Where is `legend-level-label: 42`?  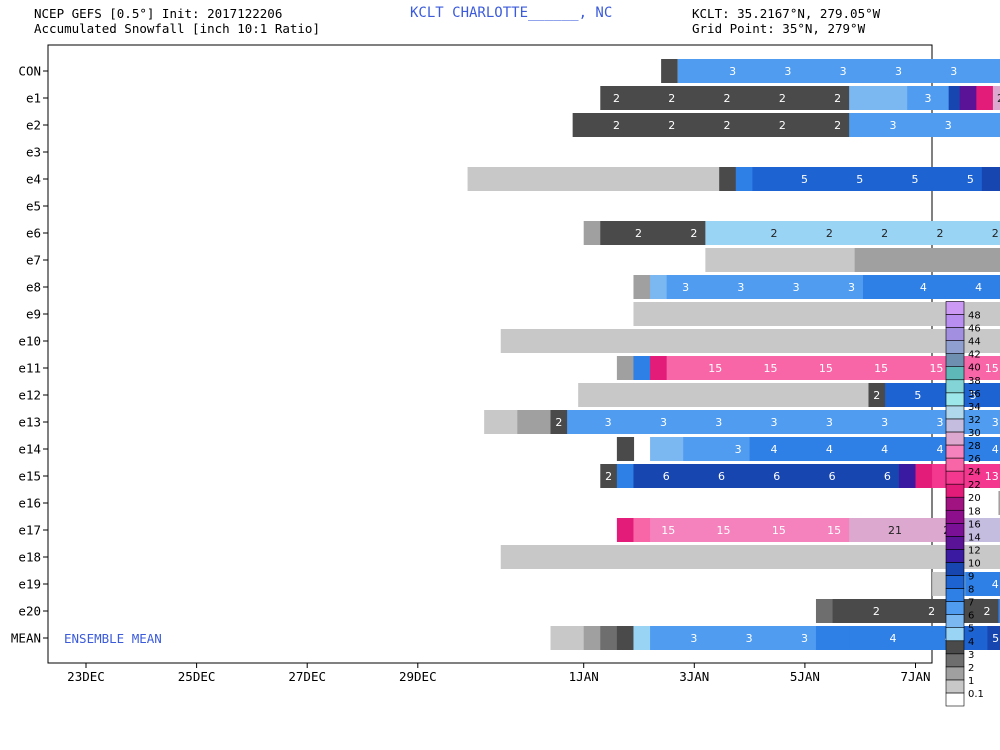 legend-level-label: 42 is located at coordinates (974, 355).